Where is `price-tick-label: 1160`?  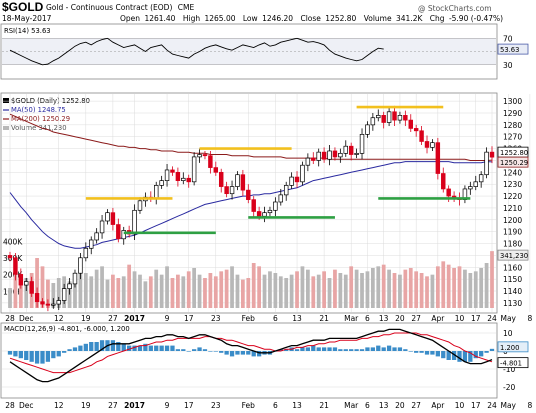
price-tick-label: 1160 is located at coordinates (512, 267).